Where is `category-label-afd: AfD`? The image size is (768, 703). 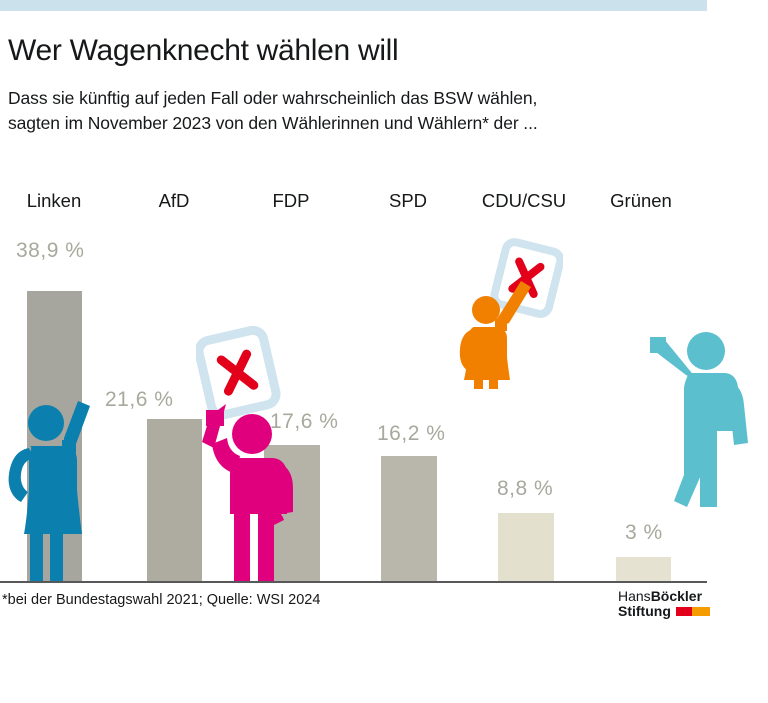 category-label-afd: AfD is located at coordinates (174, 200).